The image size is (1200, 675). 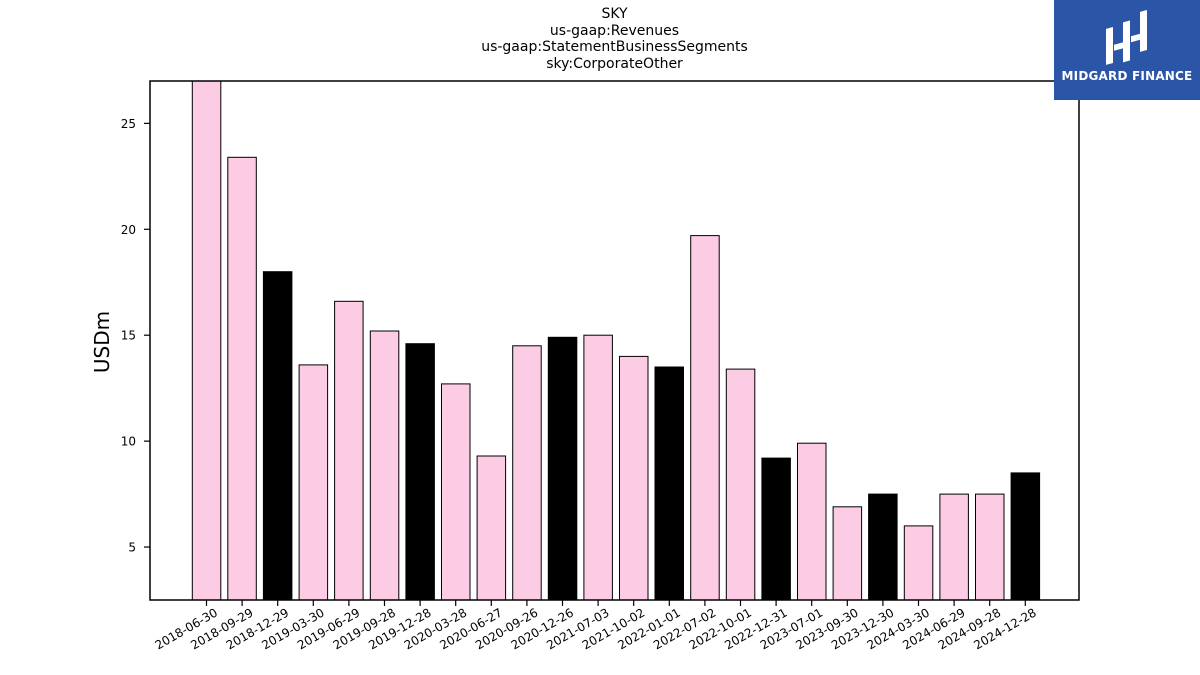 What do you see at coordinates (128, 442) in the screenshot?
I see `y-tick-label: 10` at bounding box center [128, 442].